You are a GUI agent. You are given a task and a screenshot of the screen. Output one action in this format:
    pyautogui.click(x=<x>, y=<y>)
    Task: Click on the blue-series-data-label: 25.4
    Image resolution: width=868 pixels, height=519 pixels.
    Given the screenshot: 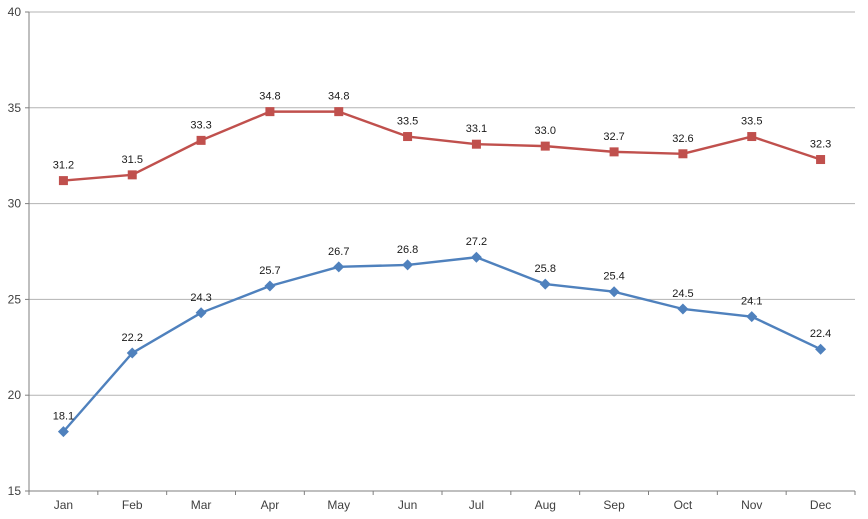 What is the action you would take?
    pyautogui.click(x=613, y=277)
    